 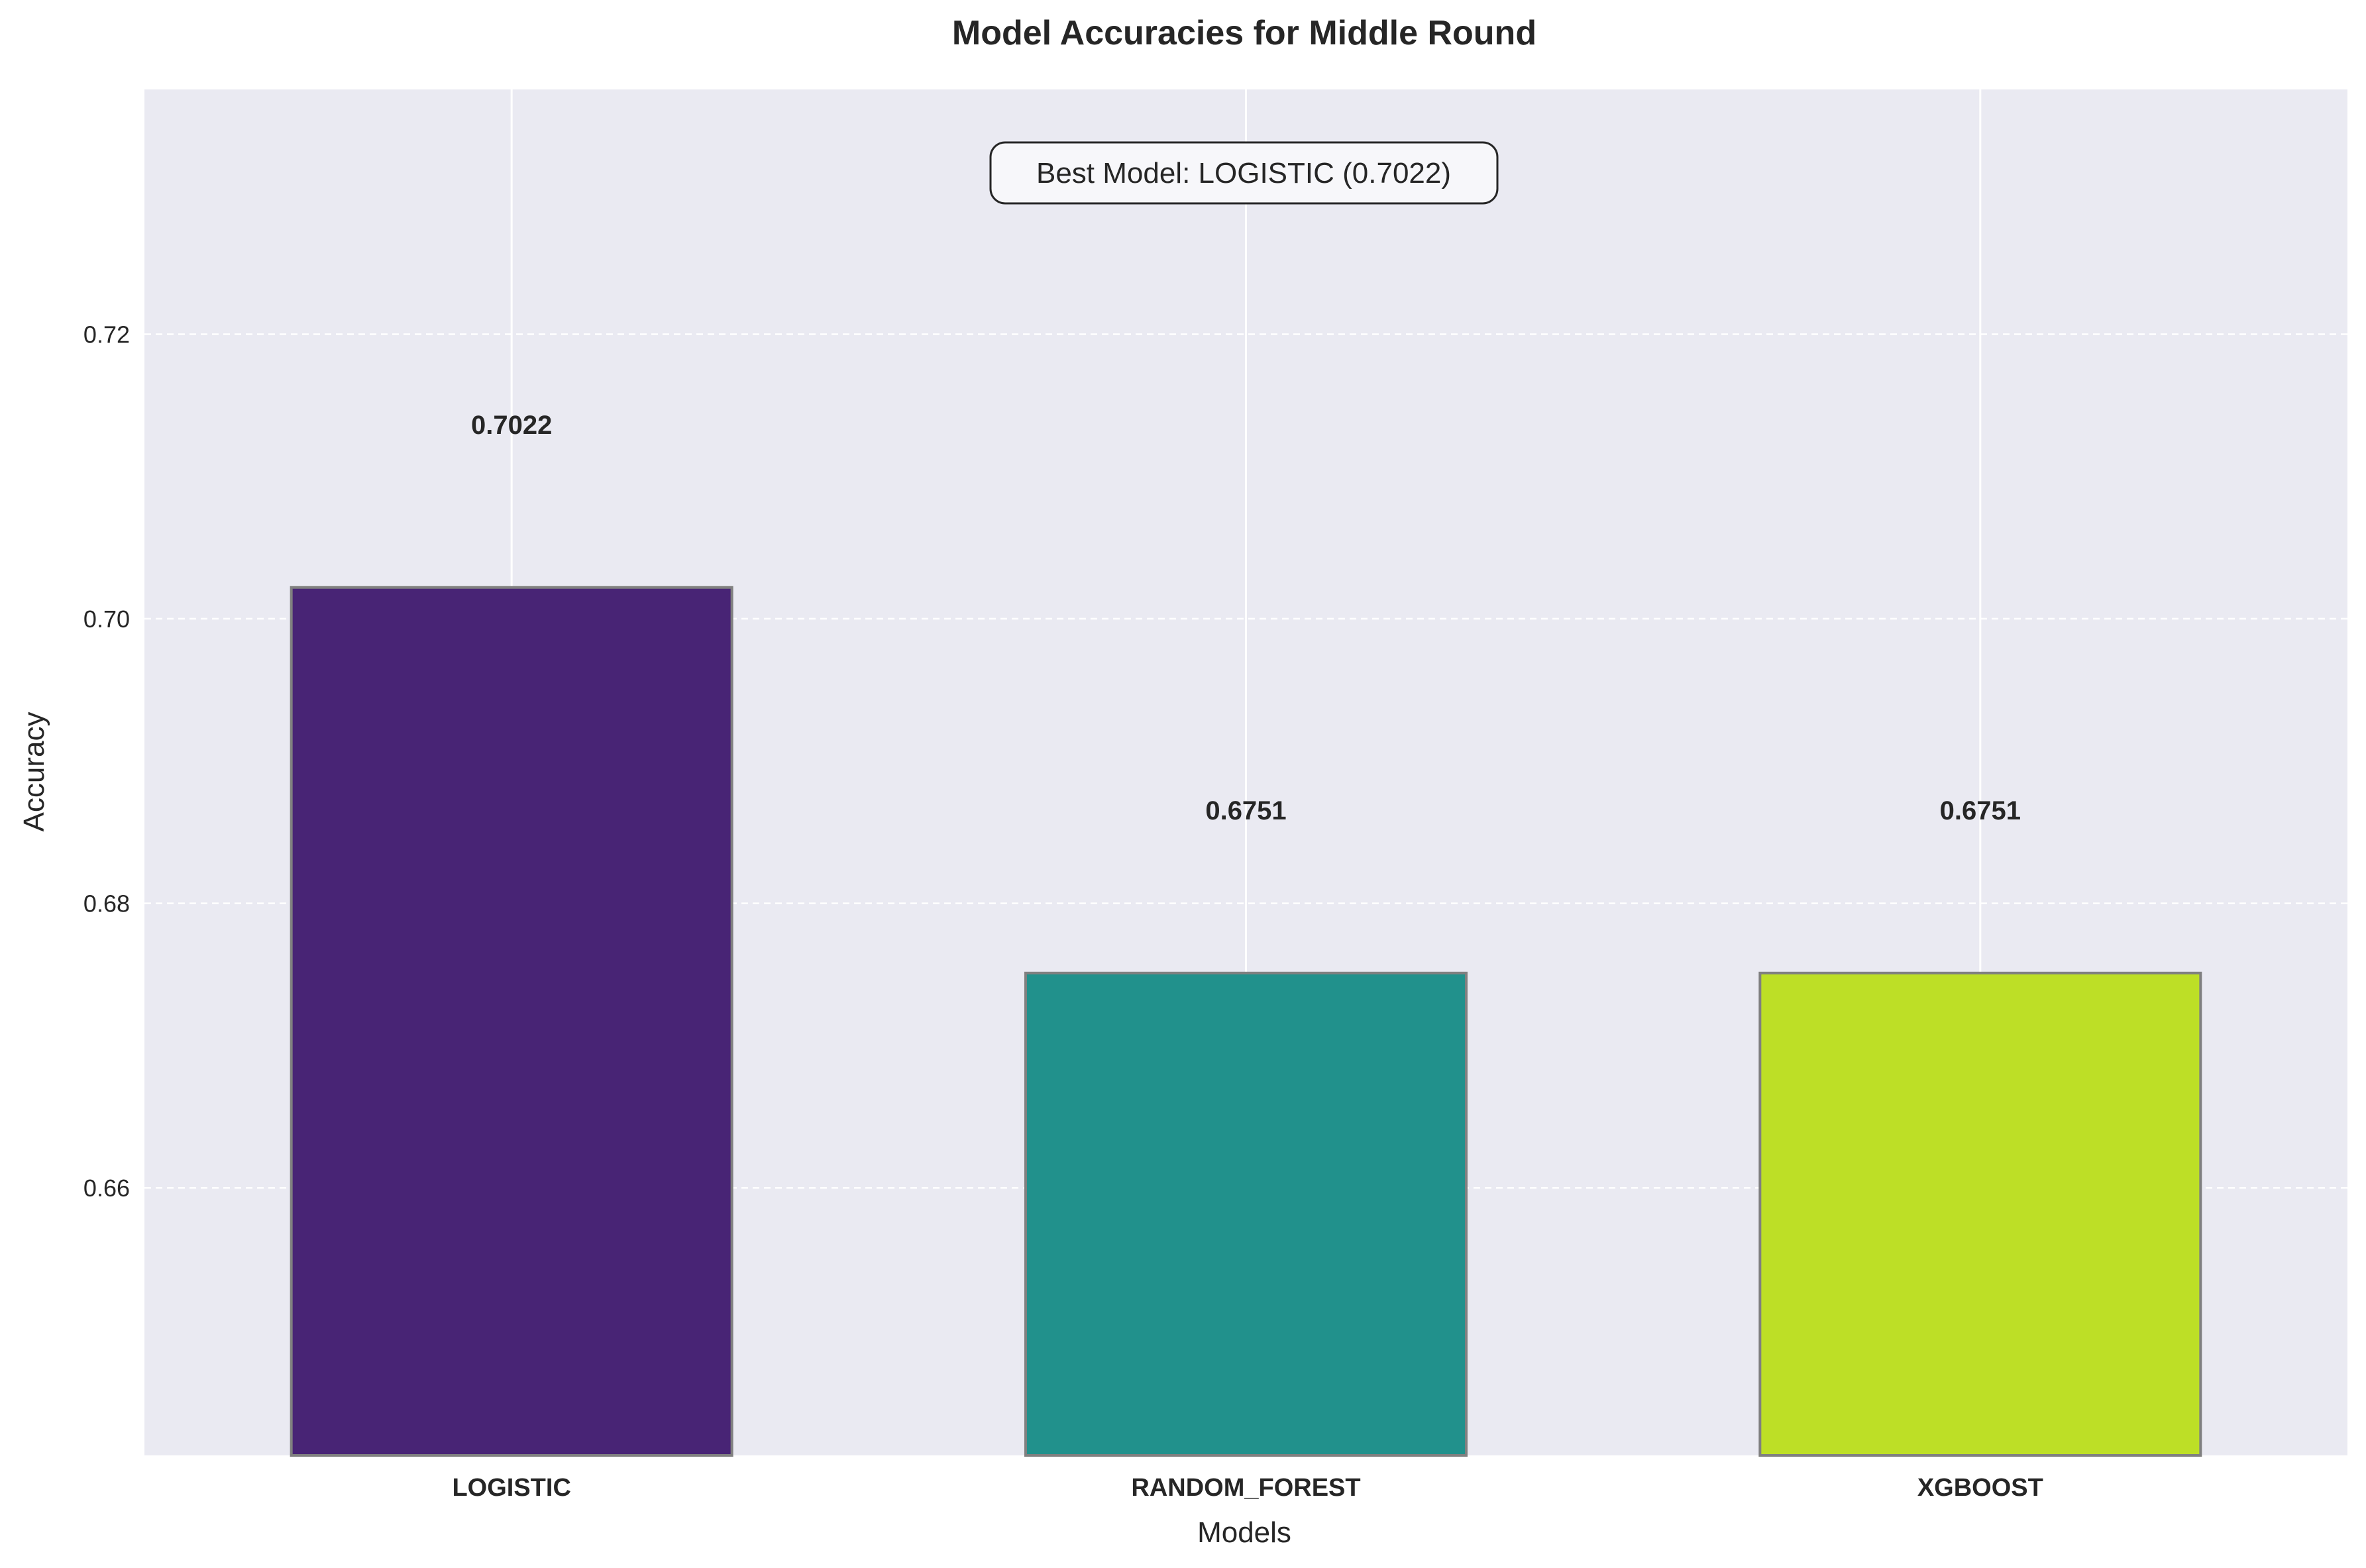 What do you see at coordinates (1980, 1488) in the screenshot?
I see `x-category-label: XGBOOST` at bounding box center [1980, 1488].